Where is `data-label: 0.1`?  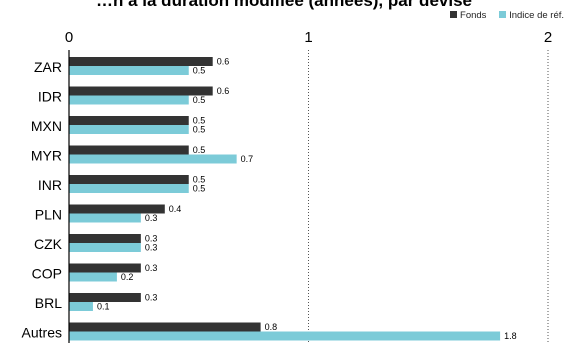
data-label: 0.1 is located at coordinates (103, 307).